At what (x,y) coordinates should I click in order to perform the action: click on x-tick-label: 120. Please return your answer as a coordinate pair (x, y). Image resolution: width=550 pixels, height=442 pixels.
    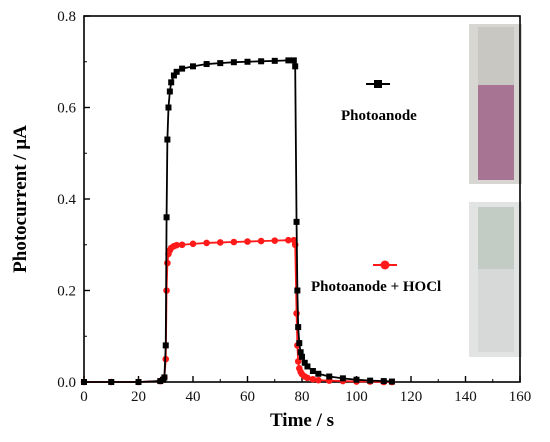
    Looking at the image, I should click on (411, 397).